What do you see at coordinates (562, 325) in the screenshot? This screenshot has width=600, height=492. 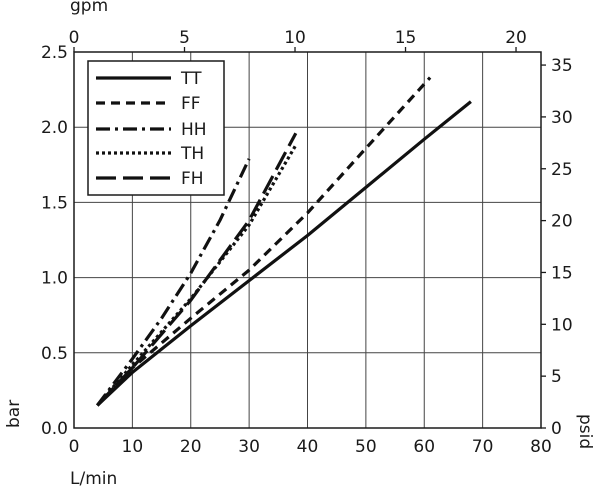 I see `right-tick-label: 10` at bounding box center [562, 325].